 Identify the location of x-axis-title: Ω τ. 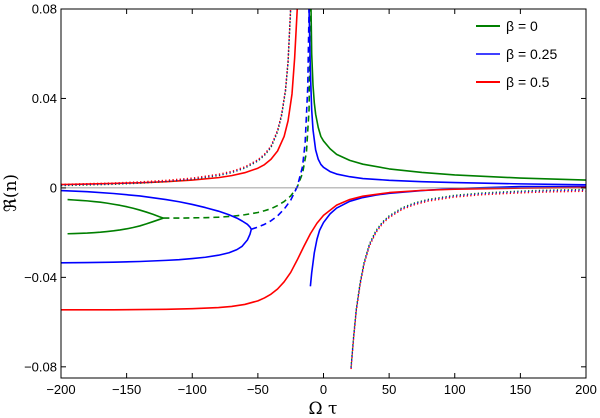
(323, 408).